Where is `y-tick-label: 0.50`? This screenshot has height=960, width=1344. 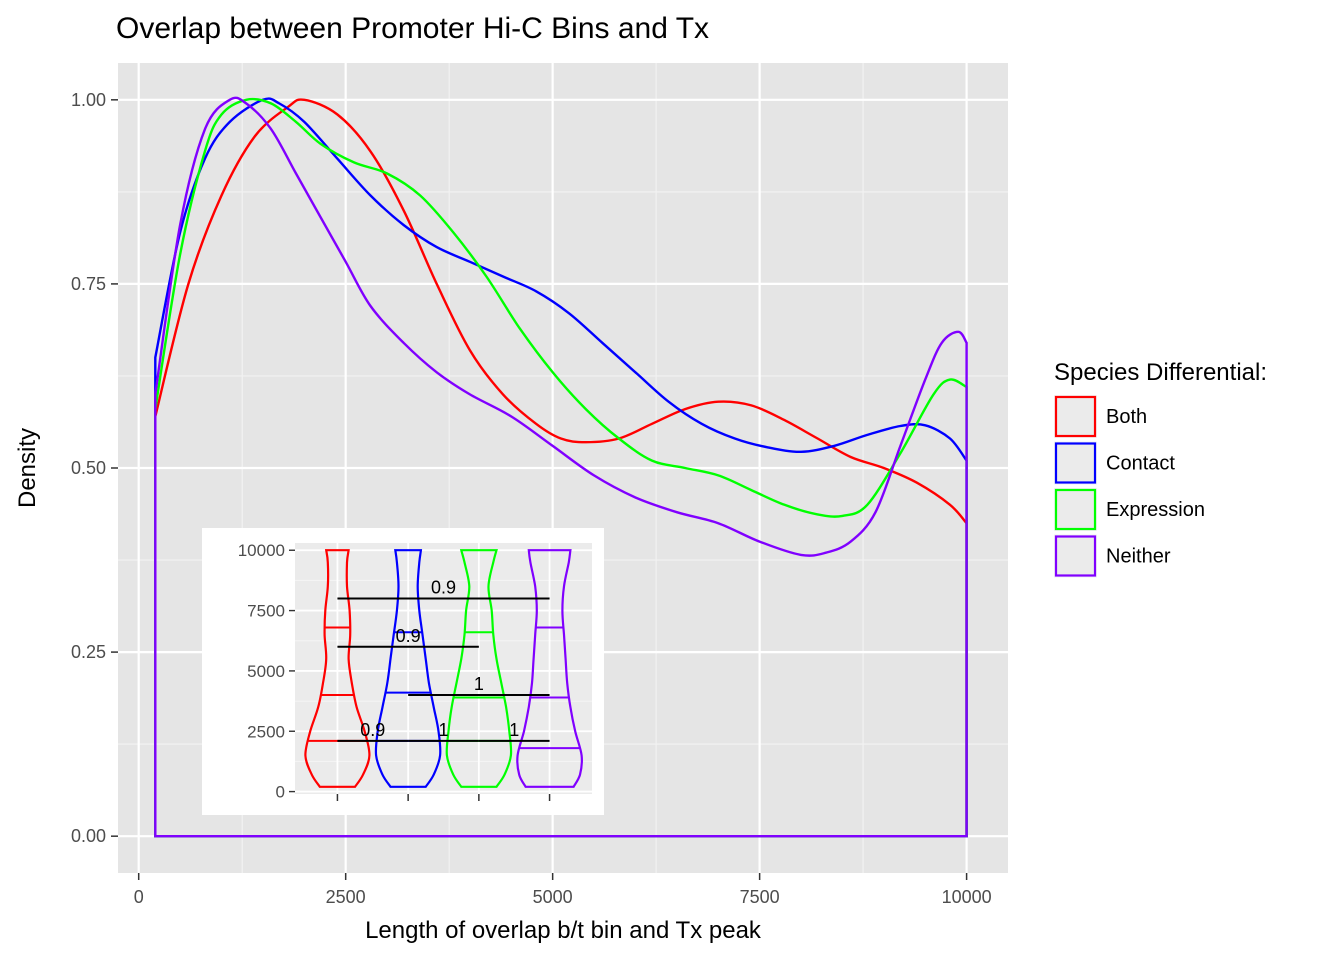 y-tick-label: 0.50 is located at coordinates (88, 468).